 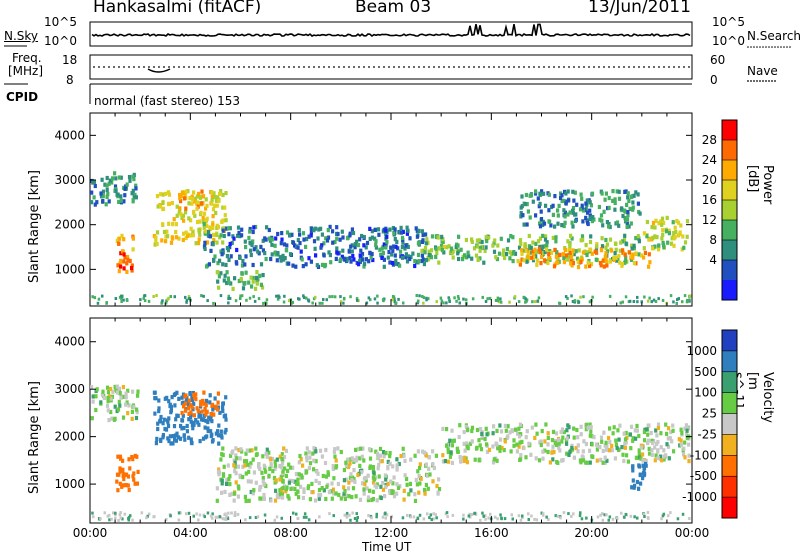 What do you see at coordinates (762, 71) in the screenshot?
I see `nave-label: Nave` at bounding box center [762, 71].